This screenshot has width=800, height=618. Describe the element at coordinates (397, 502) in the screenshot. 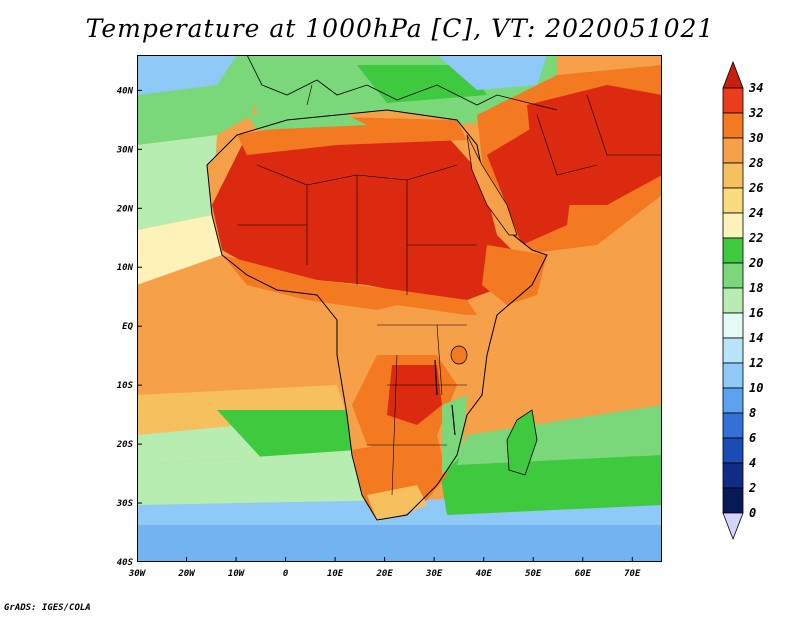

I see `region-cape` at that location.